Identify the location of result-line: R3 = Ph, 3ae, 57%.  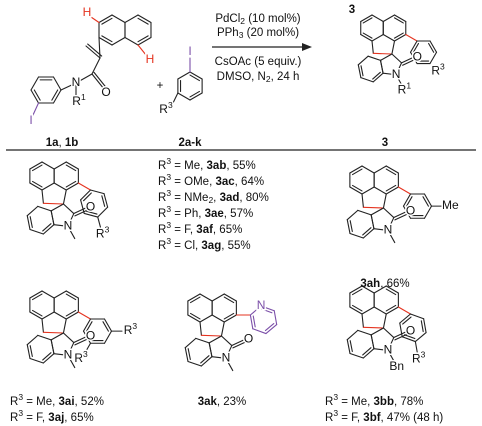
(205, 212).